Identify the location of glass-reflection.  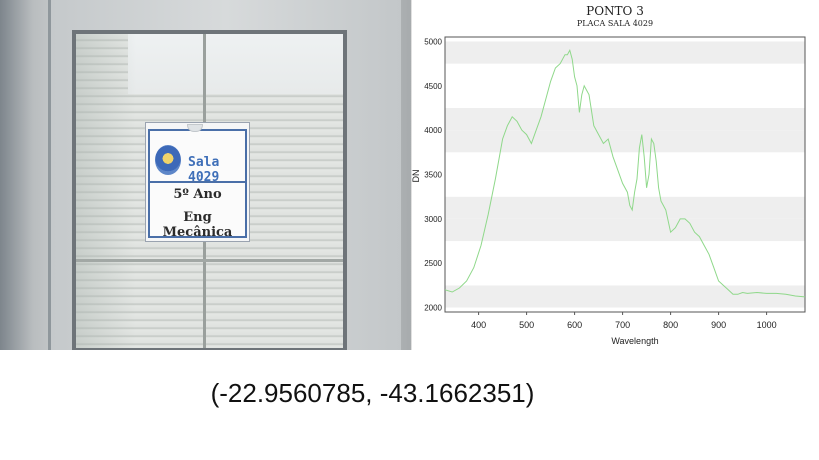
(106, 191).